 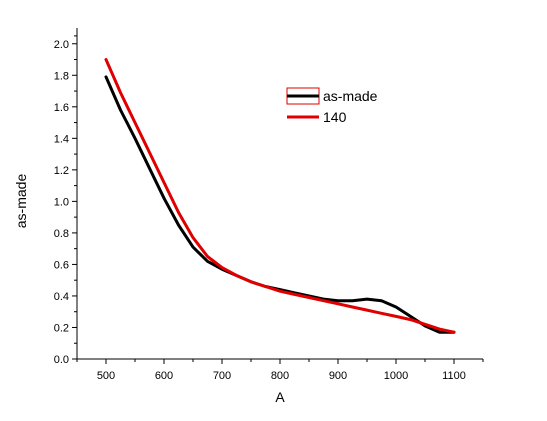 I want to click on x-axis-ticks: 500 600 700 800 900 1000 1100, so click(x=280, y=370).